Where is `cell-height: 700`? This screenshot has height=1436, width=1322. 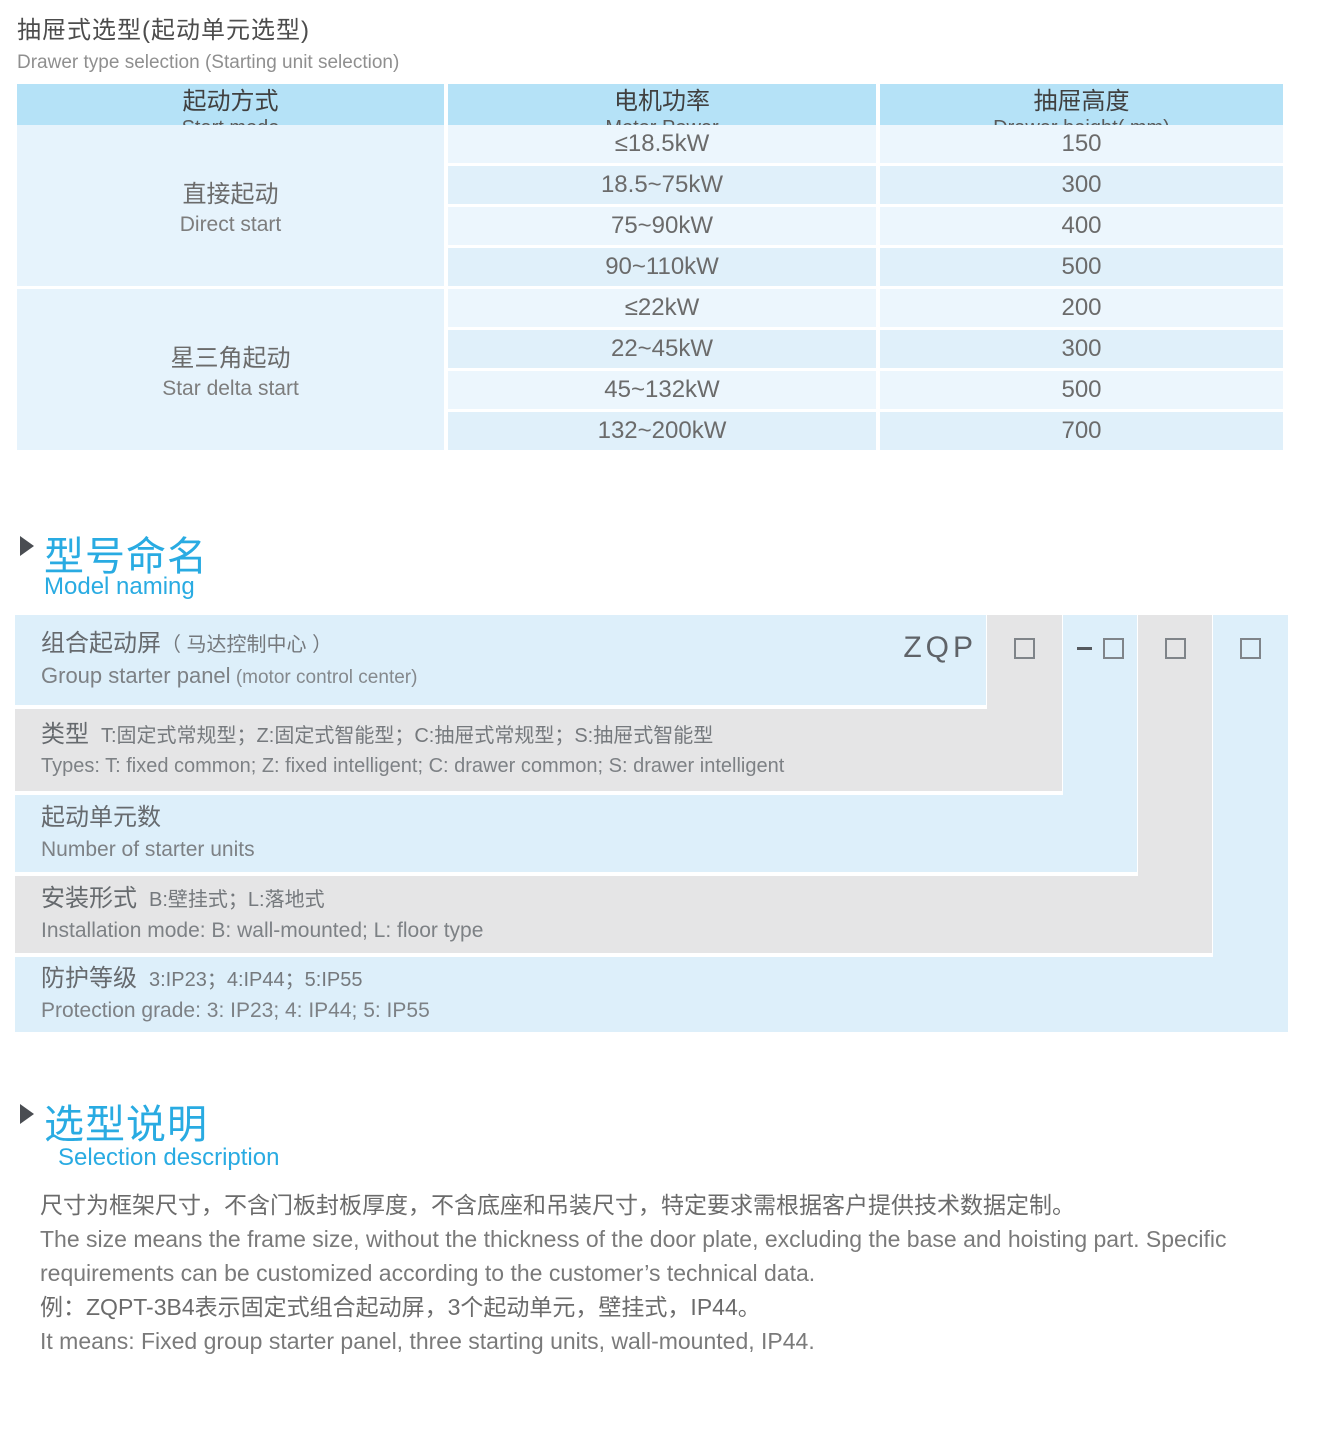 cell-height: 700 is located at coordinates (1081, 431).